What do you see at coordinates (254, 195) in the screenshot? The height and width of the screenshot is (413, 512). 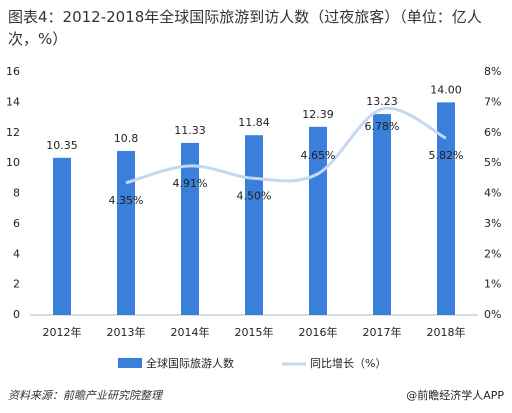 I see `line-label: 4.50%` at bounding box center [254, 195].